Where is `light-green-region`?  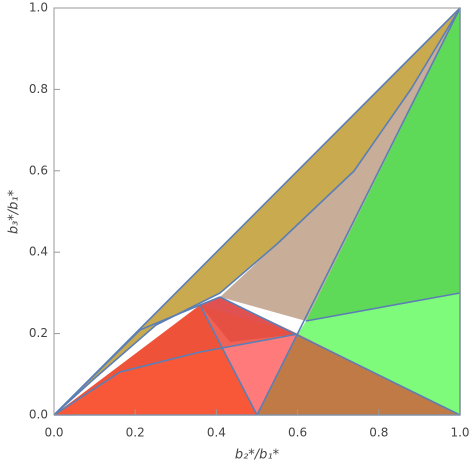 light-green-region is located at coordinates (379, 354).